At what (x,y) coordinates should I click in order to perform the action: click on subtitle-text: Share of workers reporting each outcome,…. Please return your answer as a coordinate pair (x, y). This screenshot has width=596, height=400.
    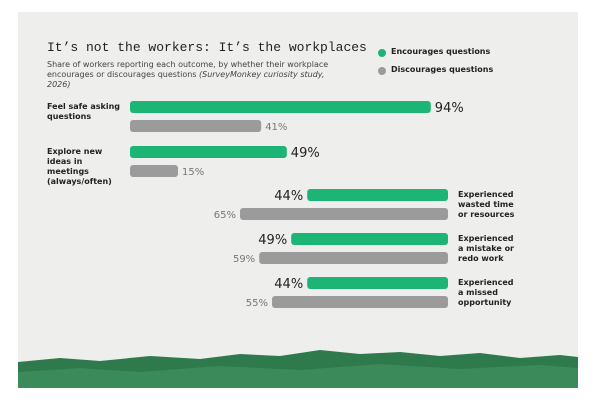
    Looking at the image, I should click on (188, 69).